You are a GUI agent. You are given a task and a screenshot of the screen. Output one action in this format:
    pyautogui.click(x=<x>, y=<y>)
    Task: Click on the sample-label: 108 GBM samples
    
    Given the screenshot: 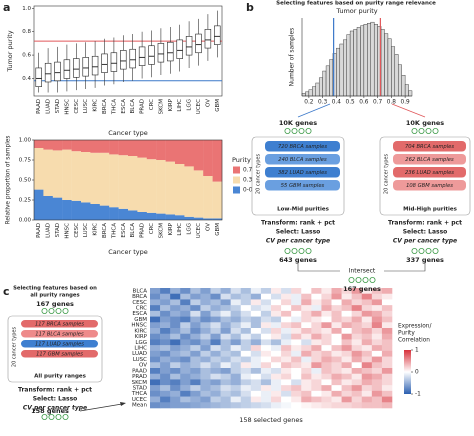 What is the action you would take?
    pyautogui.click(x=429, y=186)
    